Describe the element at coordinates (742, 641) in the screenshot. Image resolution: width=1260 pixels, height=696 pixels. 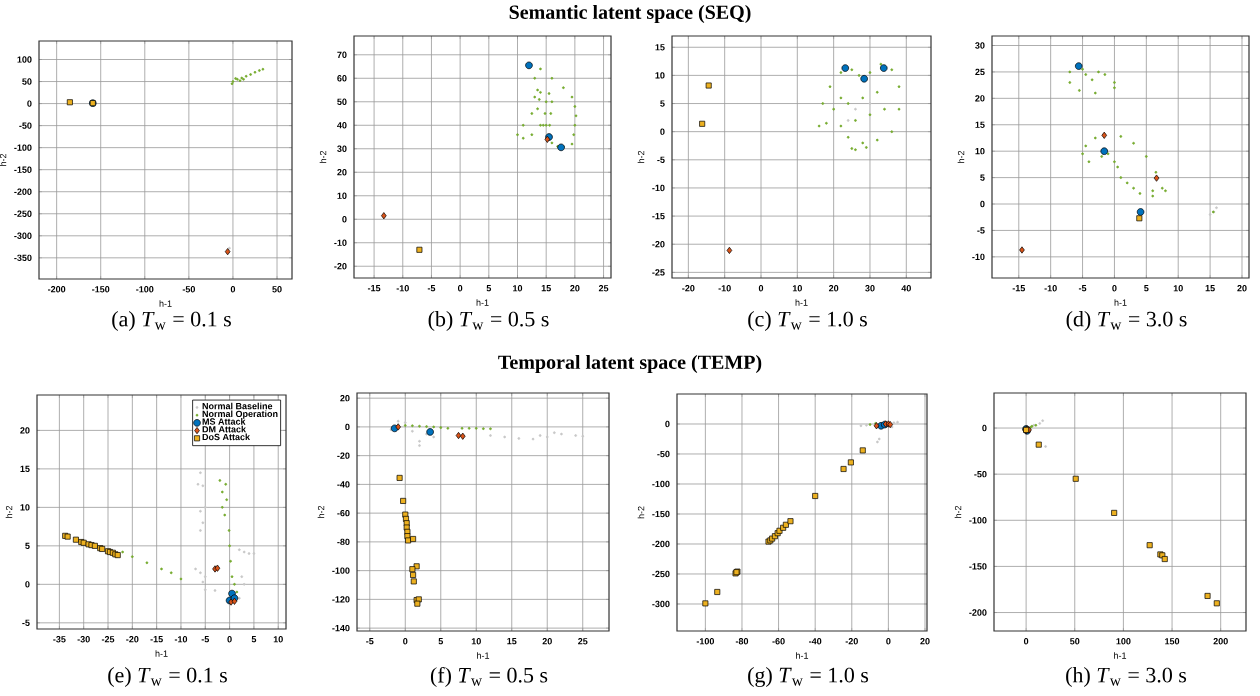
I see `x-tick-label: -80` at that location.